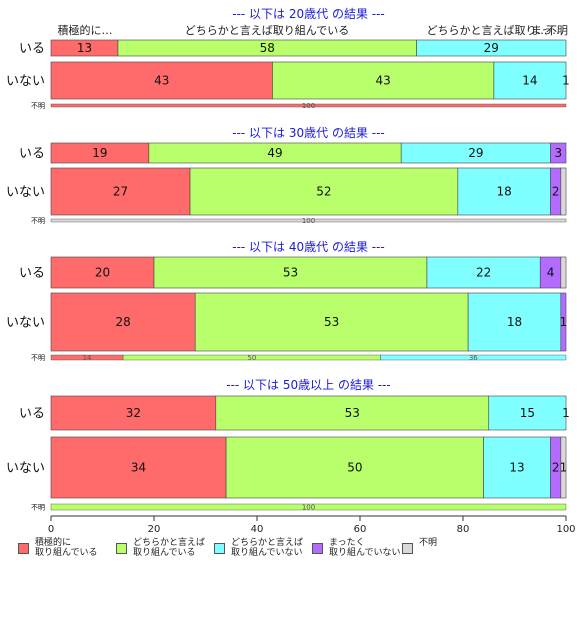  I want to click on bar-value-label-3-1-1: 50, so click(354, 468).